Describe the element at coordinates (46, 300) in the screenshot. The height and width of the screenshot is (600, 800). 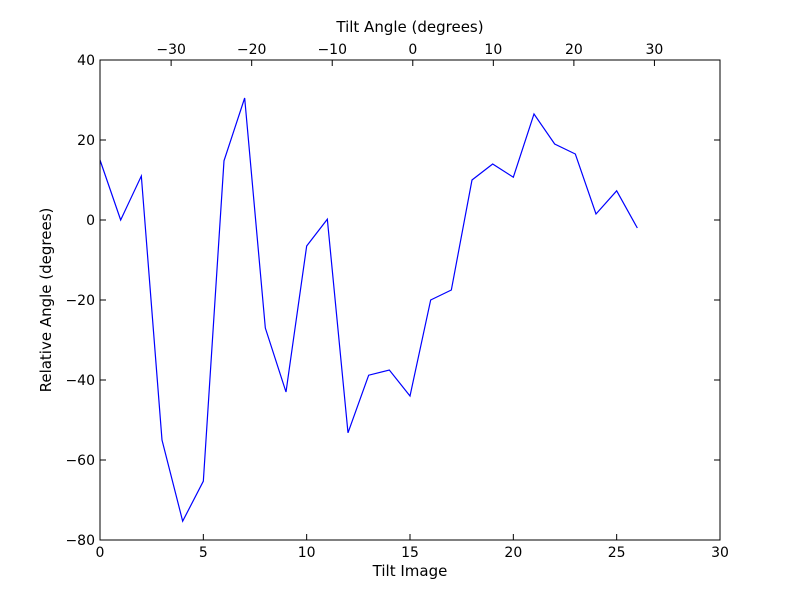
I see `y-axis-label: Relative Angle (degrees)` at that location.